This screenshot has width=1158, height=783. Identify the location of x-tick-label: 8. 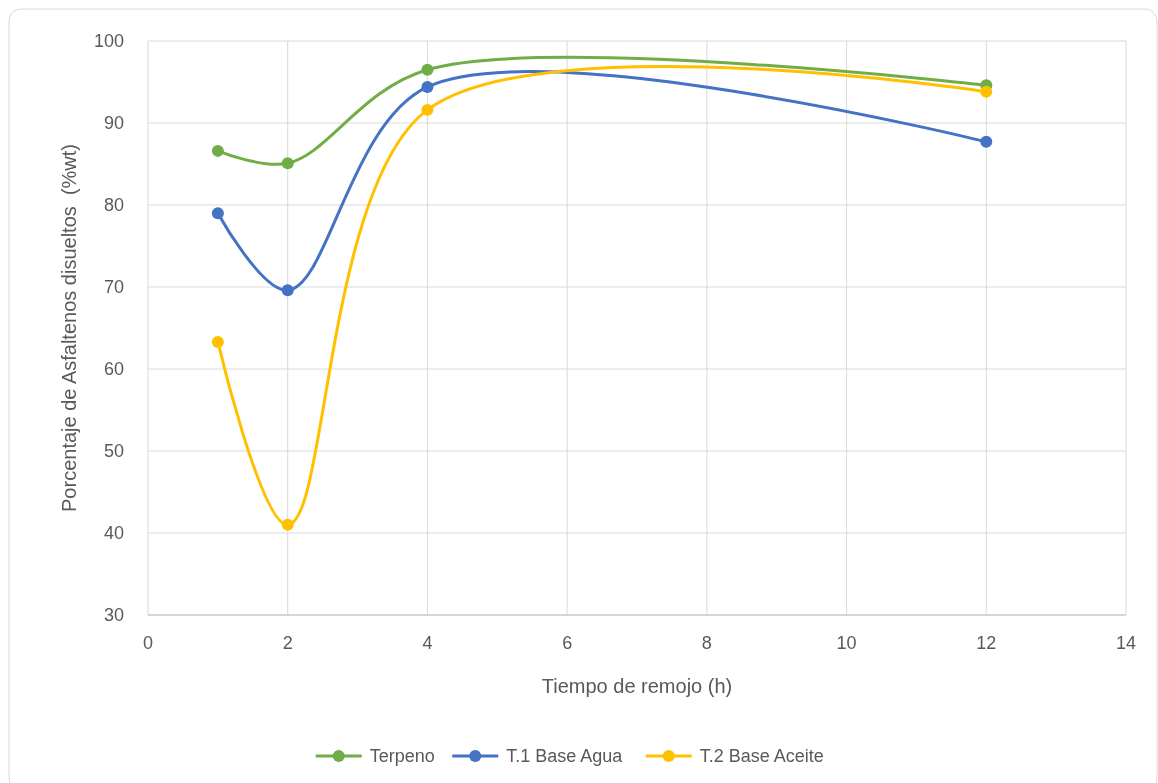
(706, 643).